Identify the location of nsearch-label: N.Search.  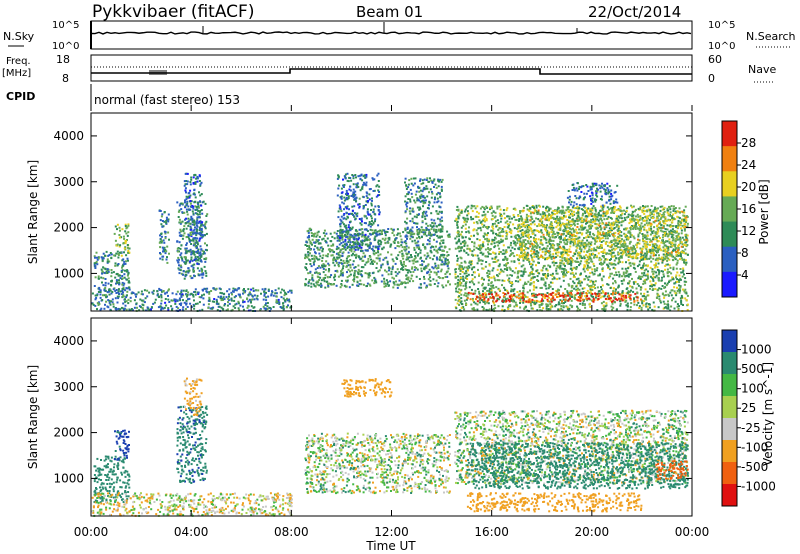
(771, 36).